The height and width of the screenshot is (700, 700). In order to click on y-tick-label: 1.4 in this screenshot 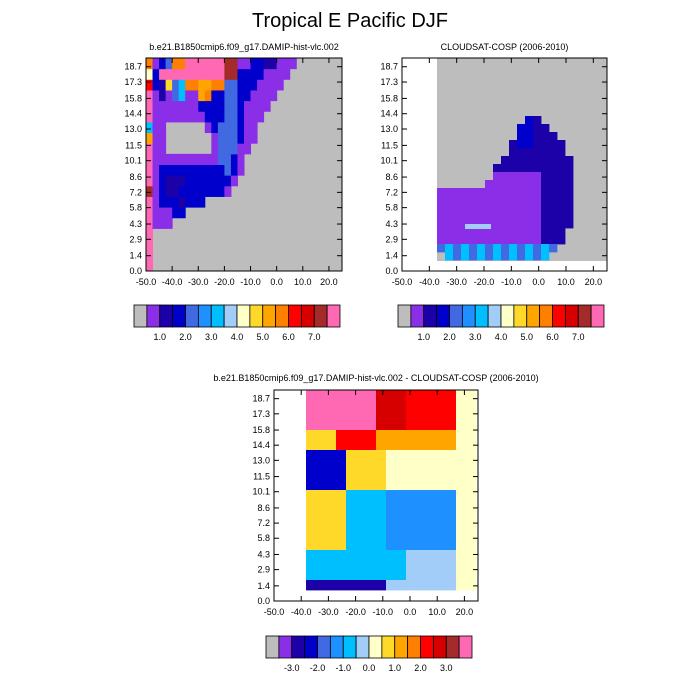, I will do `click(263, 586)`.